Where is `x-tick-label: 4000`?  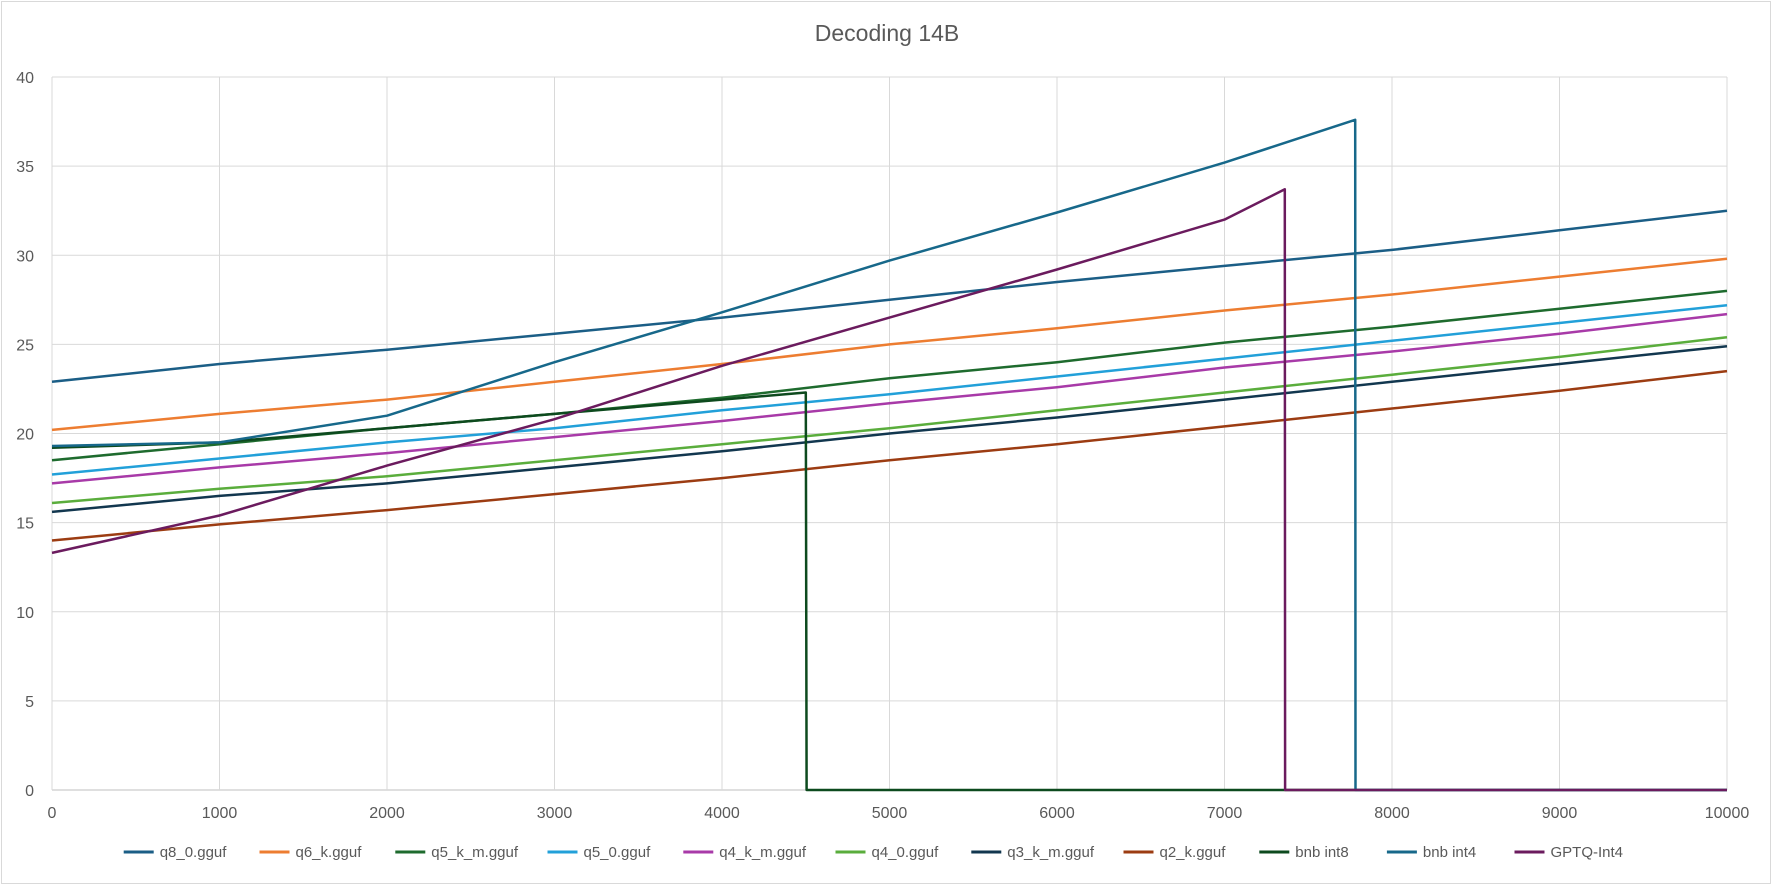
x-tick-label: 4000 is located at coordinates (722, 813).